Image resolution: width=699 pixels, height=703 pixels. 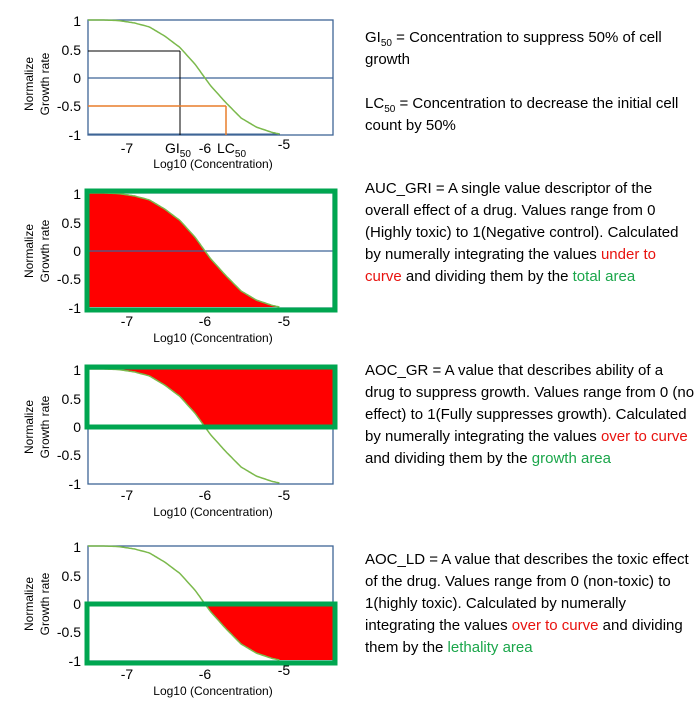 I want to click on auc-gri-text-2: and dividing them by the, so click(x=487, y=276).